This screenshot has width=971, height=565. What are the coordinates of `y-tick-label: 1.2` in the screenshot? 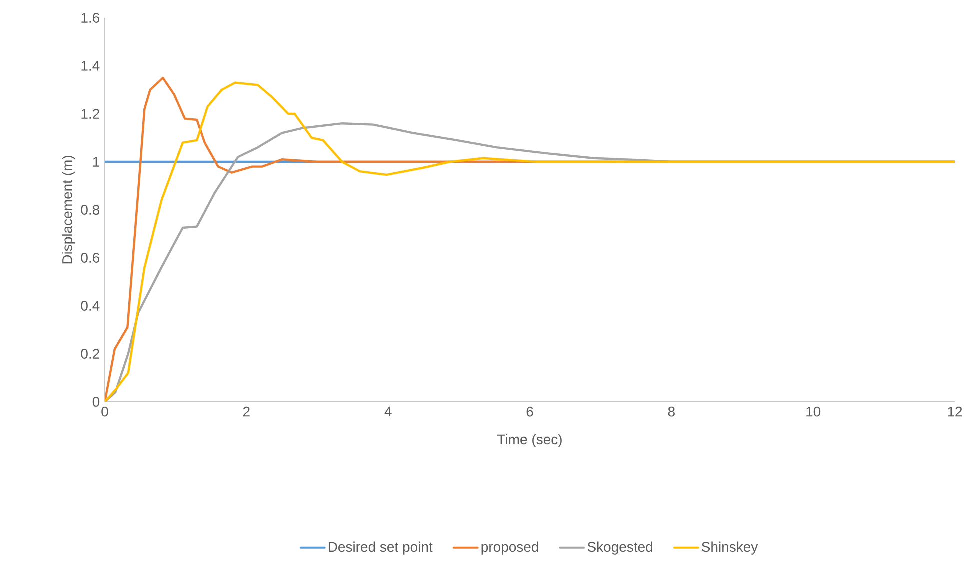 It's located at (91, 114).